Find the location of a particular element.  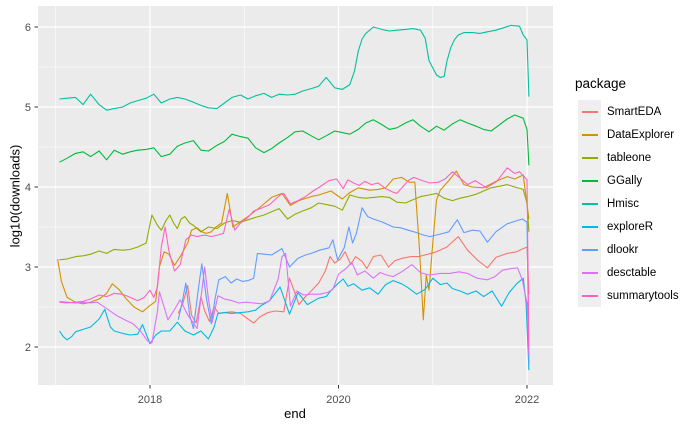

y-tick-label: 2 is located at coordinates (28, 348).